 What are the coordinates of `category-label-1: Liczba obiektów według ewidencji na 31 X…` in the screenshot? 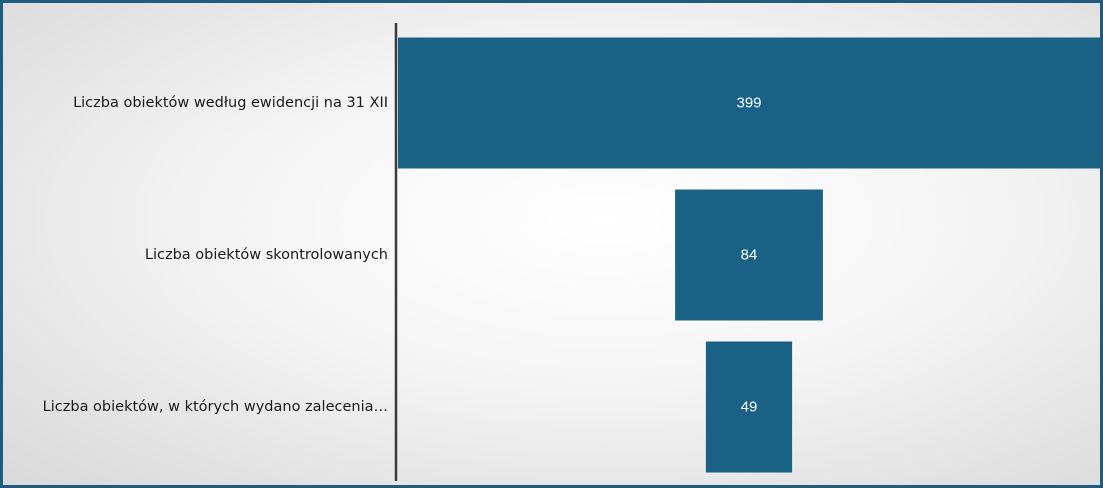 It's located at (230, 103).